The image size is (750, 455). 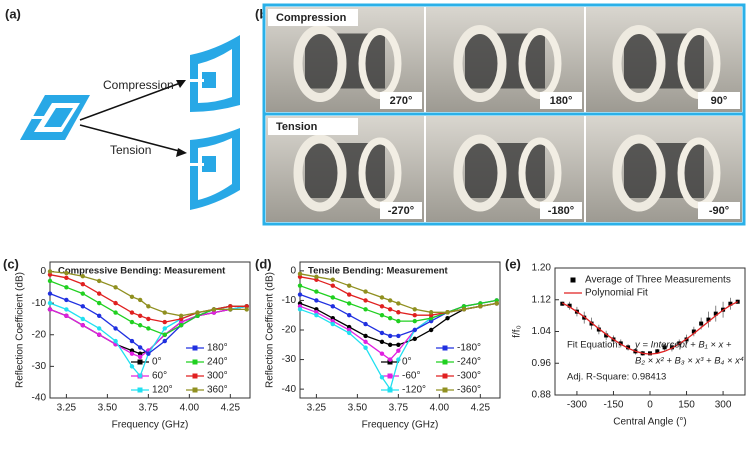 What do you see at coordinates (181, 152) in the screenshot?
I see `arrow-head` at bounding box center [181, 152].